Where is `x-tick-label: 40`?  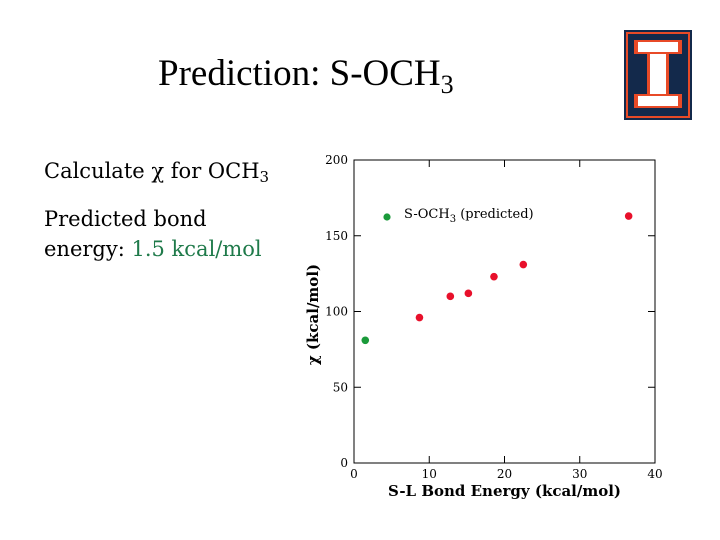
x-tick-label: 40 is located at coordinates (654, 474).